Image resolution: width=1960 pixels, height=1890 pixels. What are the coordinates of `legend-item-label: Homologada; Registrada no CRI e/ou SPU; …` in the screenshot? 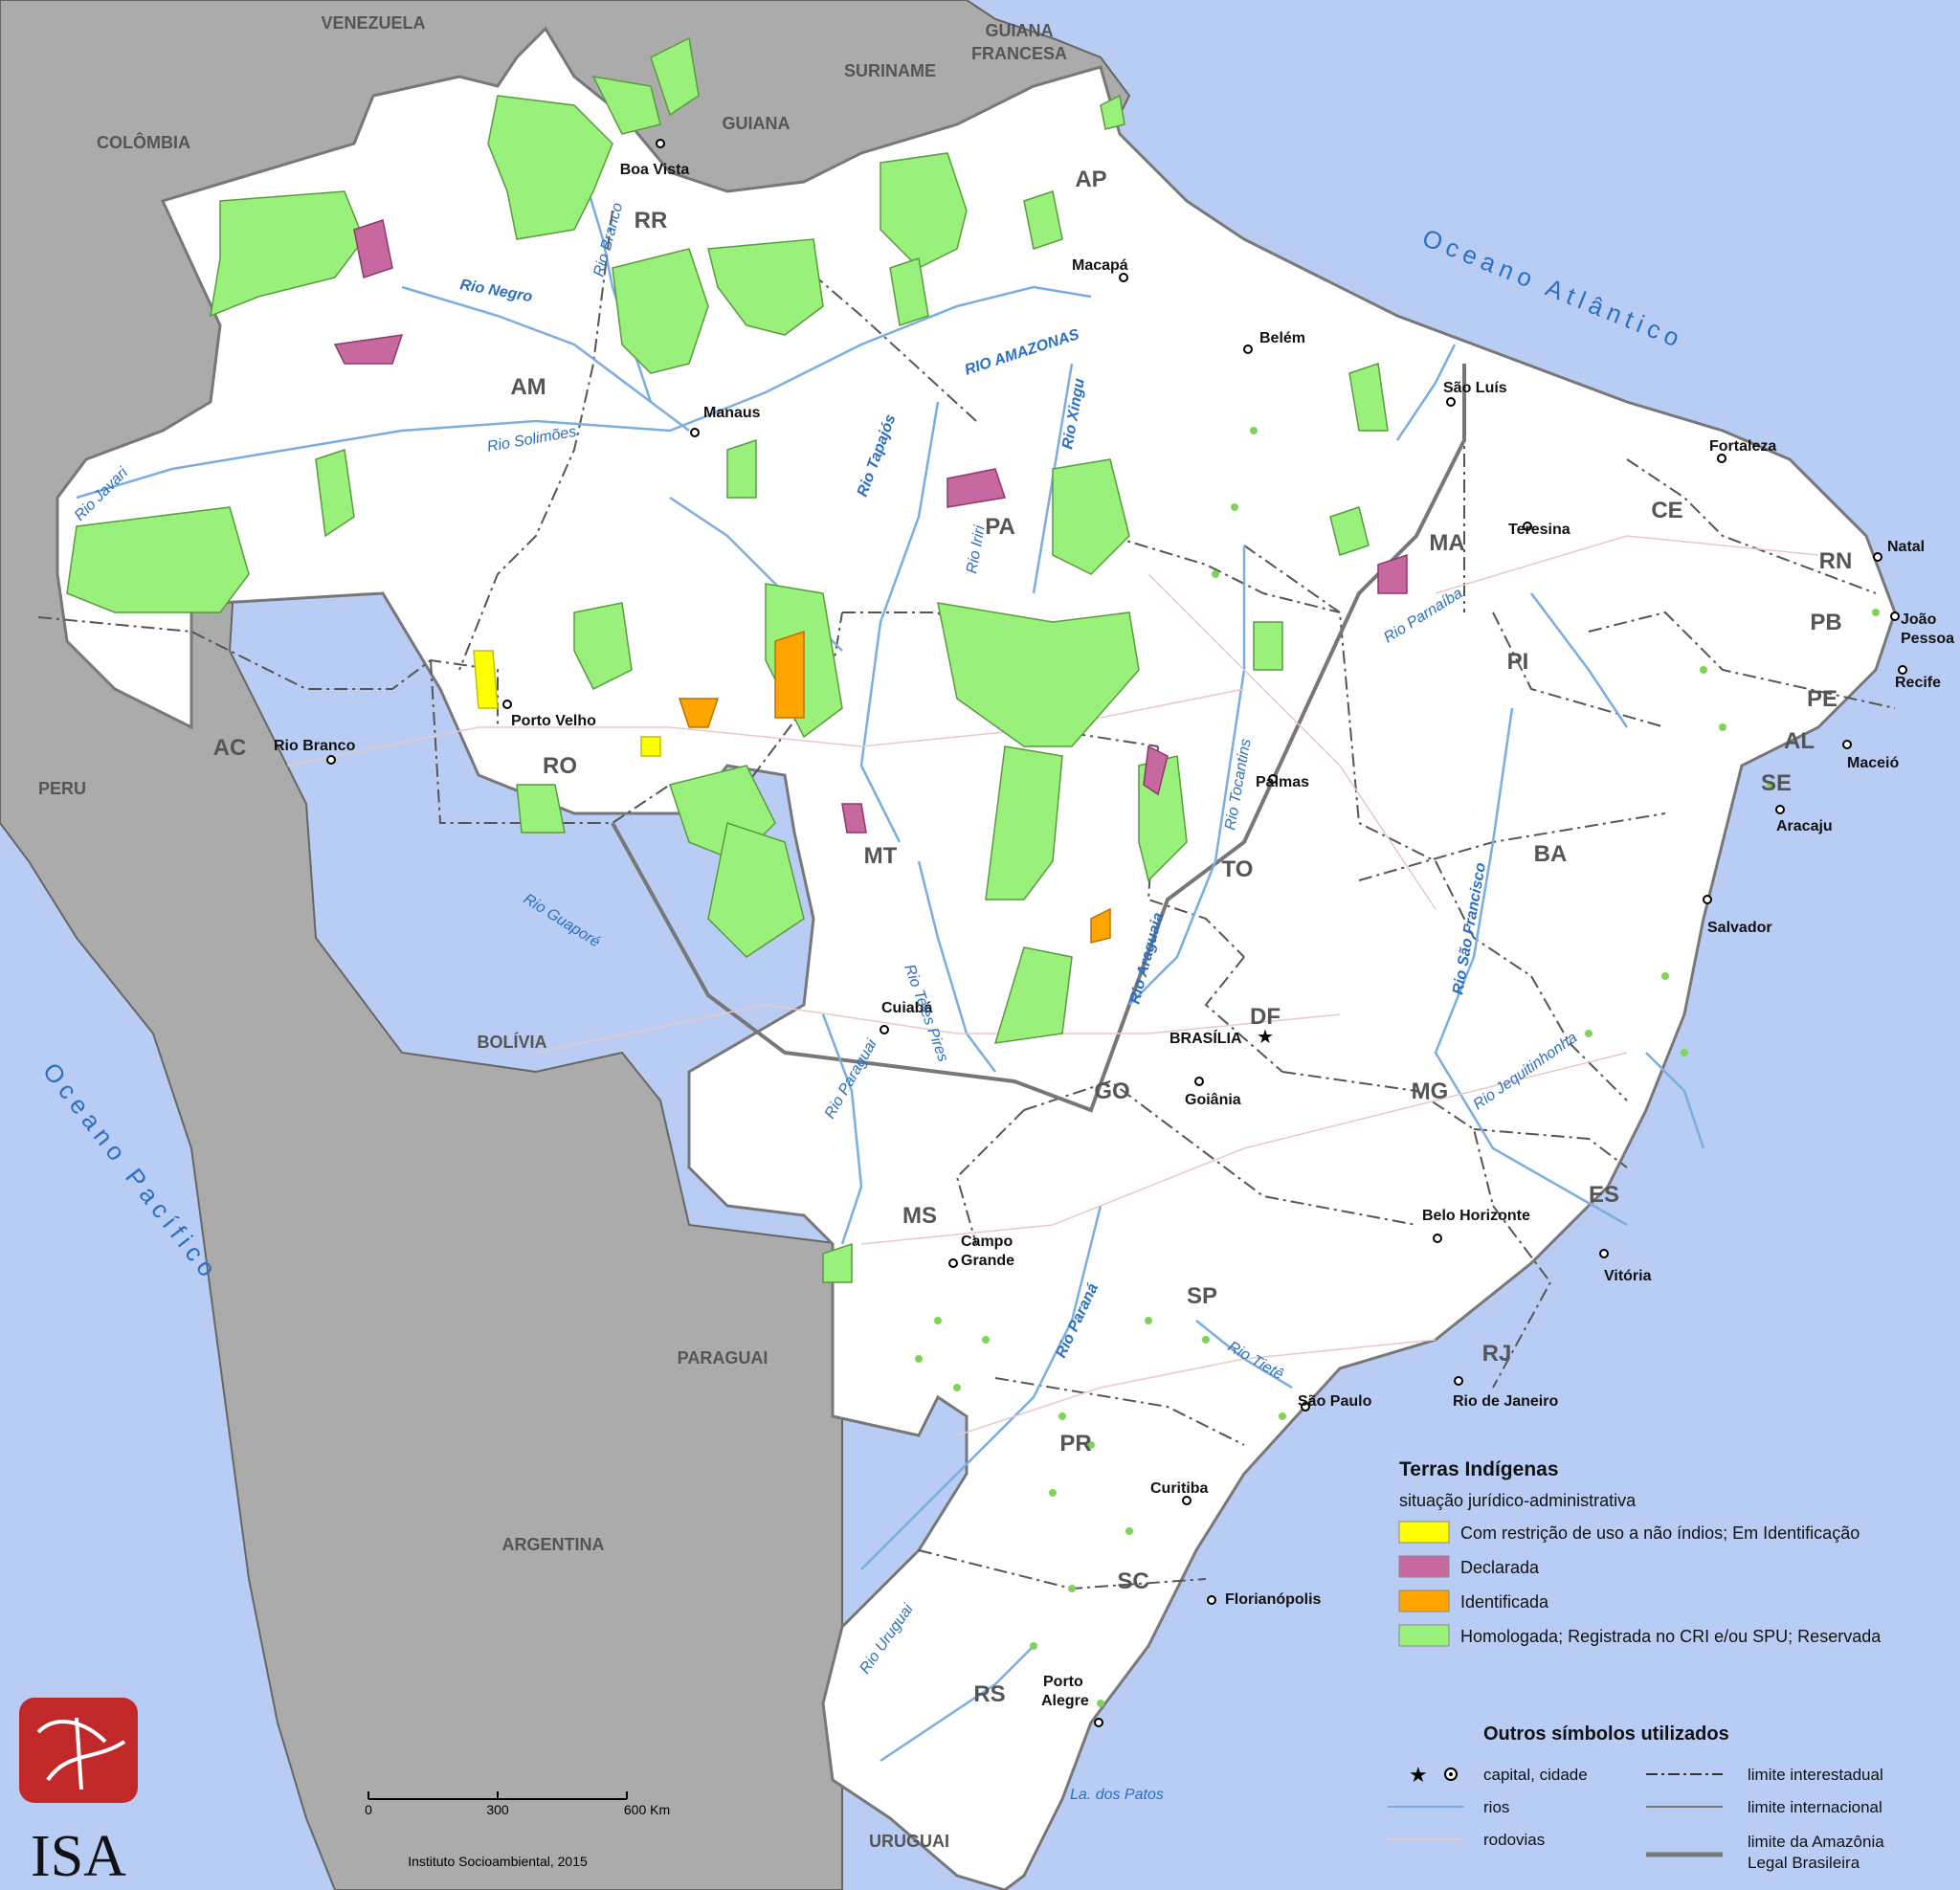 It's located at (1671, 1636).